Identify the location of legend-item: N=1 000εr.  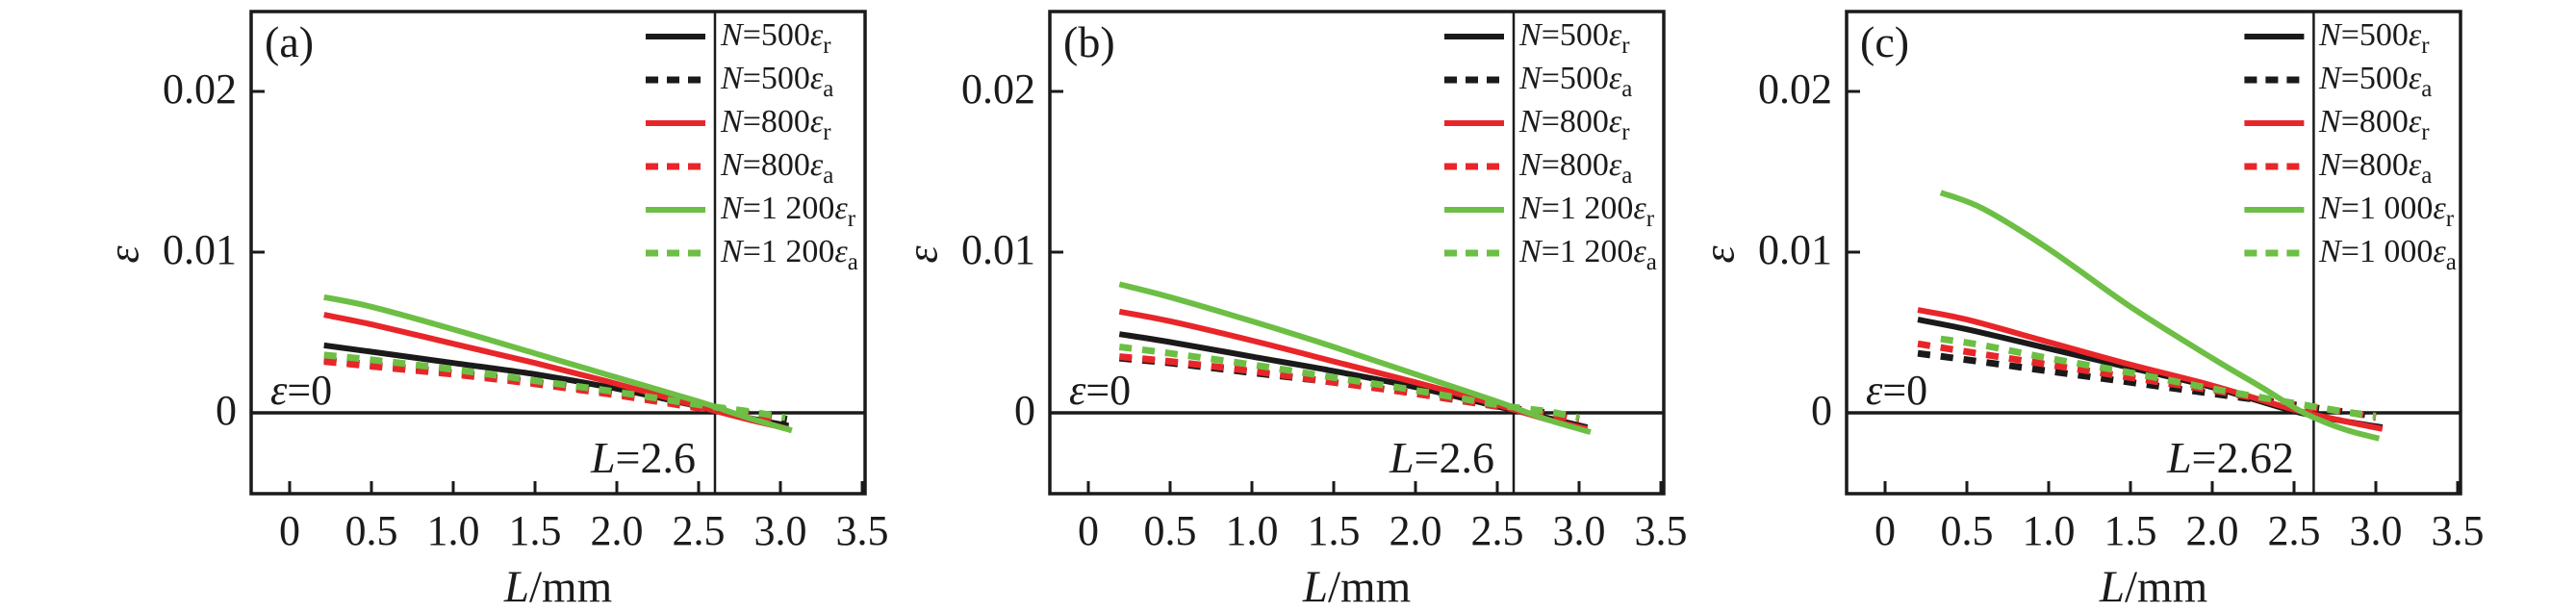
(2387, 211).